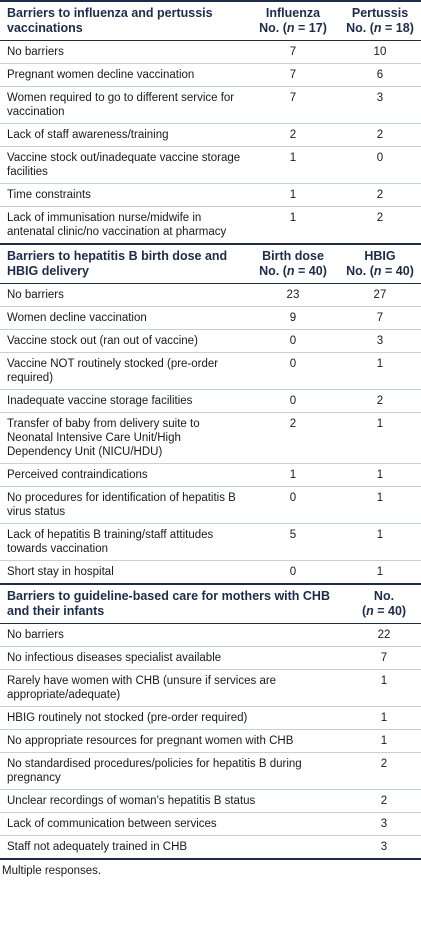  Describe the element at coordinates (210, 318) in the screenshot. I see `table-row: Women decline vaccination 9 7` at that location.